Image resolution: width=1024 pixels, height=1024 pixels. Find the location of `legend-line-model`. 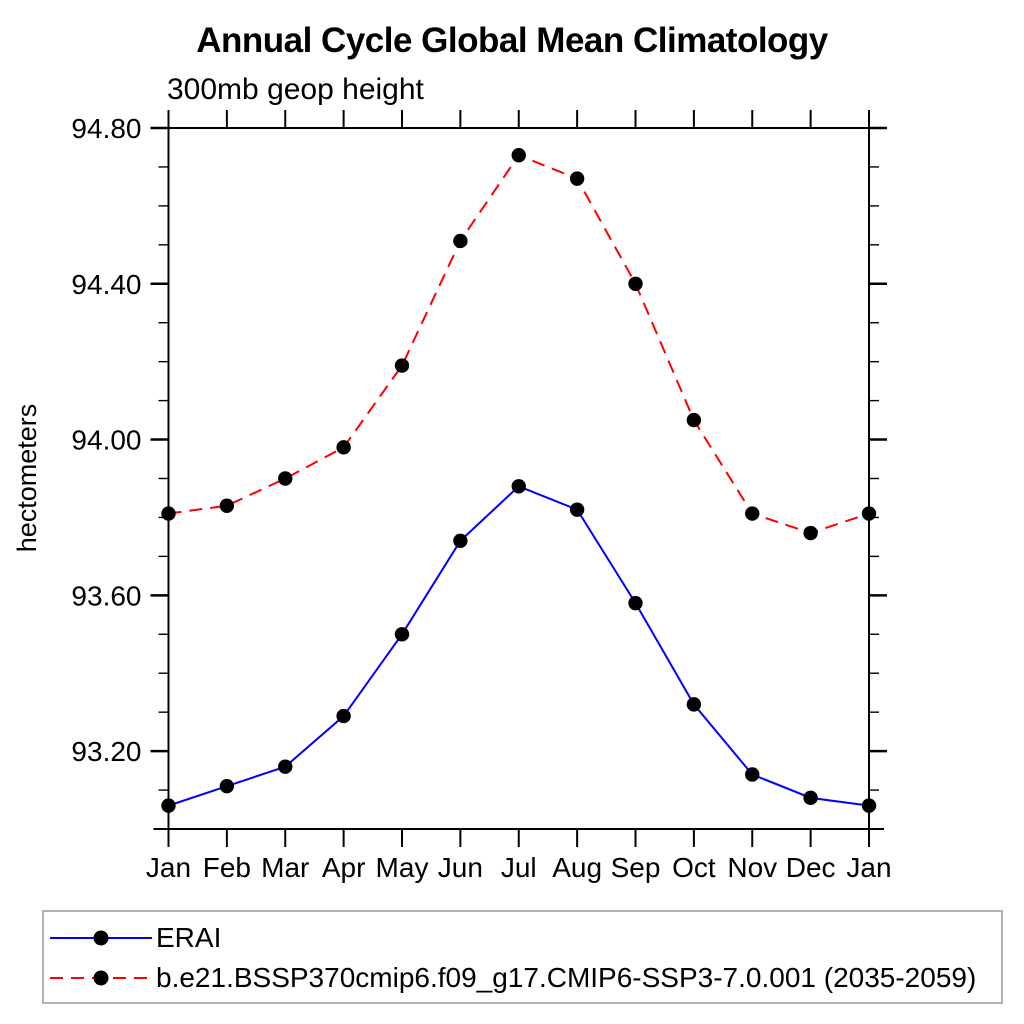

legend-line-model is located at coordinates (101, 978).